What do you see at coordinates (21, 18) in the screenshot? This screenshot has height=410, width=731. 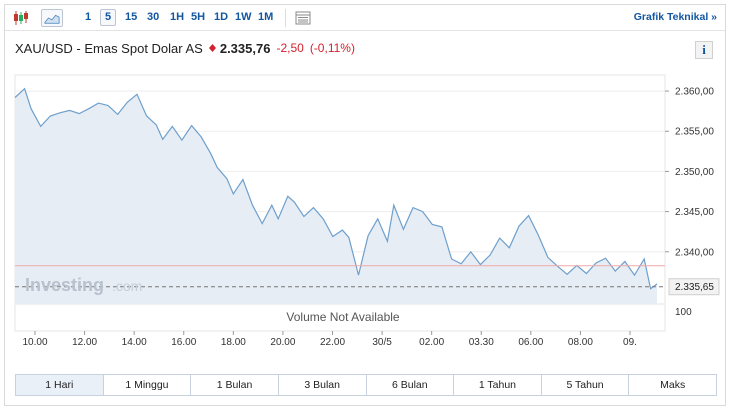 I see `candlestick-icon` at bounding box center [21, 18].